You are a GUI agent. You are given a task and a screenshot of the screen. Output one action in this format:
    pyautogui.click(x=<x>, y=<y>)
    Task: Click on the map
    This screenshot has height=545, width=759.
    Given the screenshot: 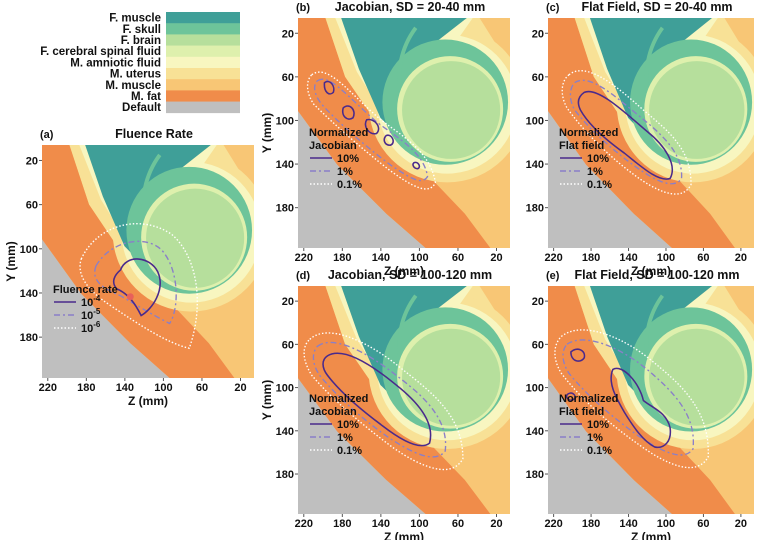 What is the action you would take?
    pyautogui.click(x=148, y=261)
    